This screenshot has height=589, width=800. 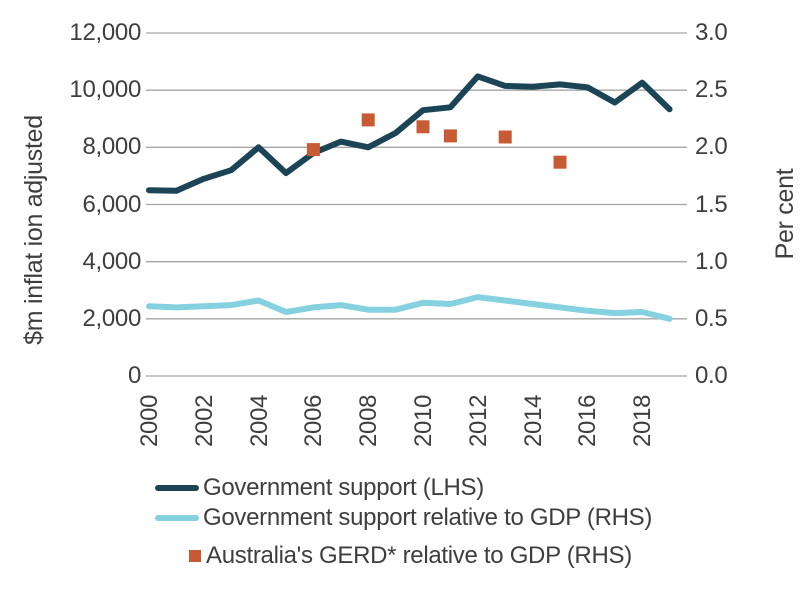 What do you see at coordinates (111, 318) in the screenshot?
I see `left-axis-tick: 2,000` at bounding box center [111, 318].